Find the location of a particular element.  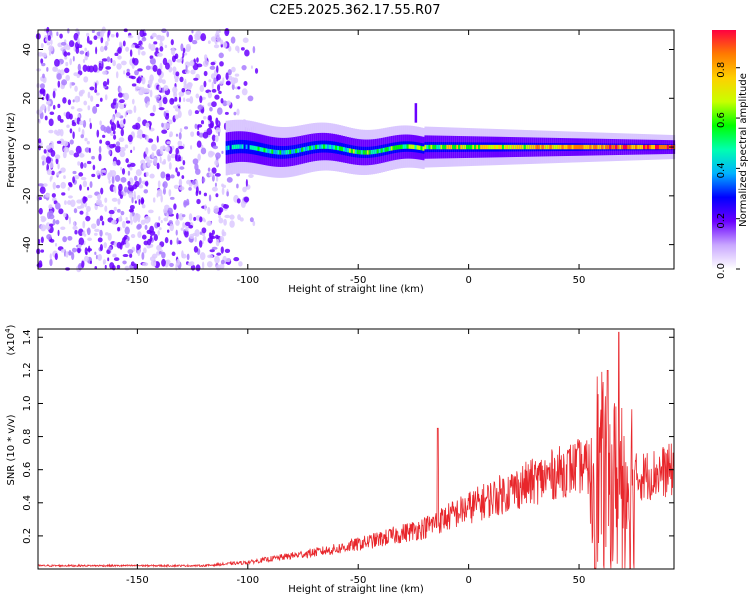

snr-x-tick-label: -50 is located at coordinates (358, 580).